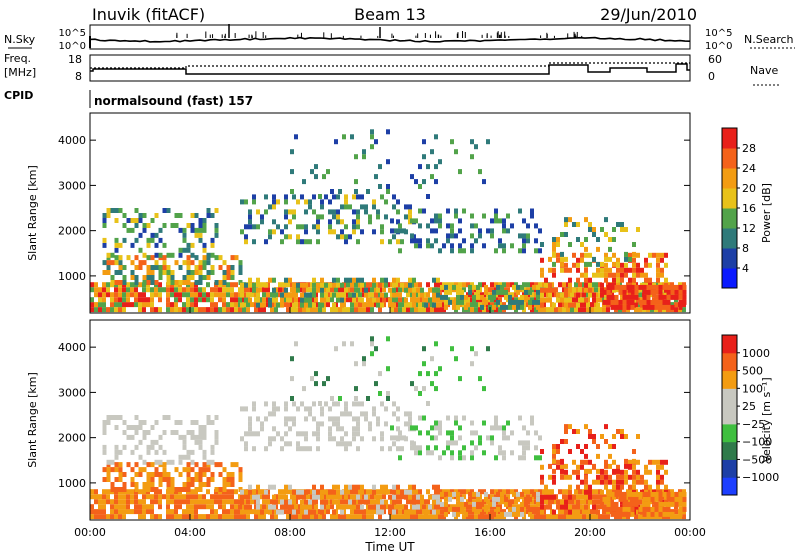 The image size is (800, 554). Describe the element at coordinates (290, 532) in the screenshot. I see `xtick-label: 08:00` at that location.